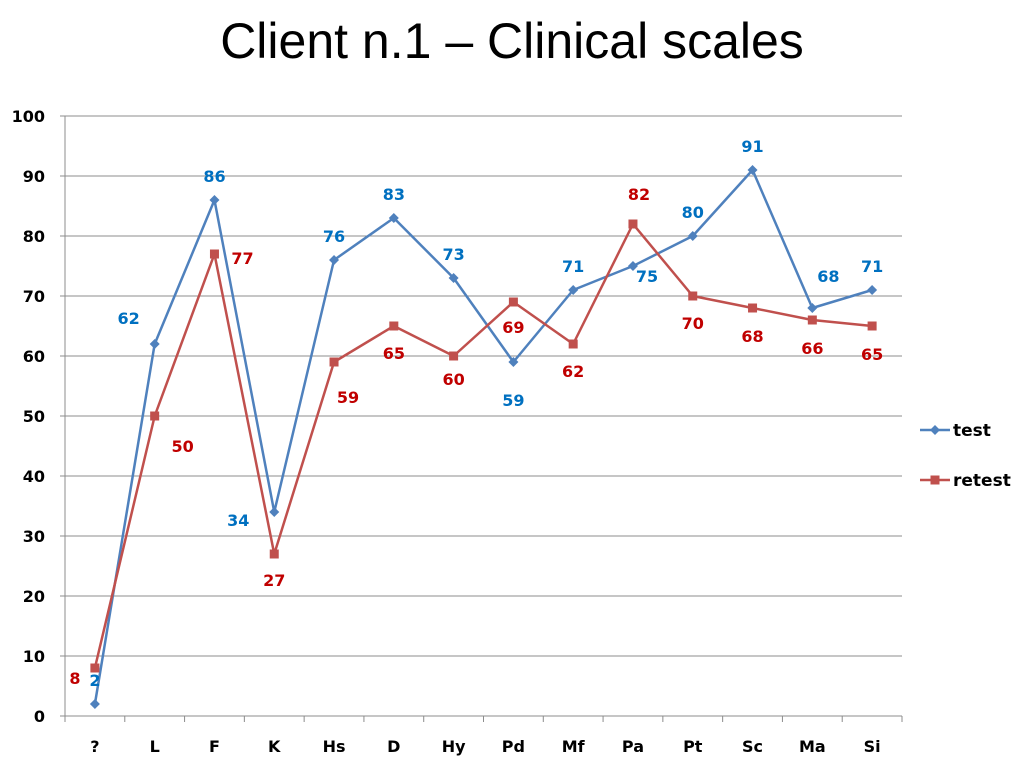  Describe the element at coordinates (94, 680) in the screenshot. I see `data-label-test: 2` at that location.